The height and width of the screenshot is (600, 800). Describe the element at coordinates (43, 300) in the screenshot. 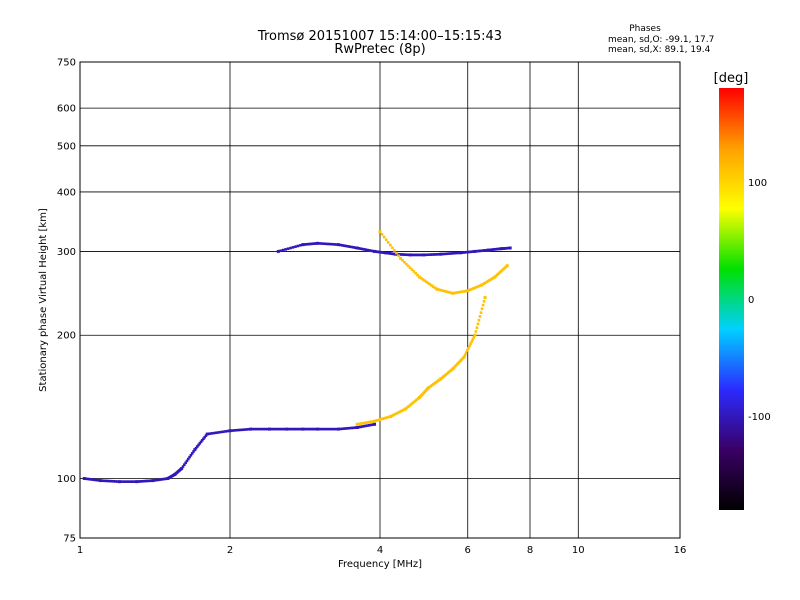

I see `y-axis-label: Stationary phase Virtual Height [km]` at that location.